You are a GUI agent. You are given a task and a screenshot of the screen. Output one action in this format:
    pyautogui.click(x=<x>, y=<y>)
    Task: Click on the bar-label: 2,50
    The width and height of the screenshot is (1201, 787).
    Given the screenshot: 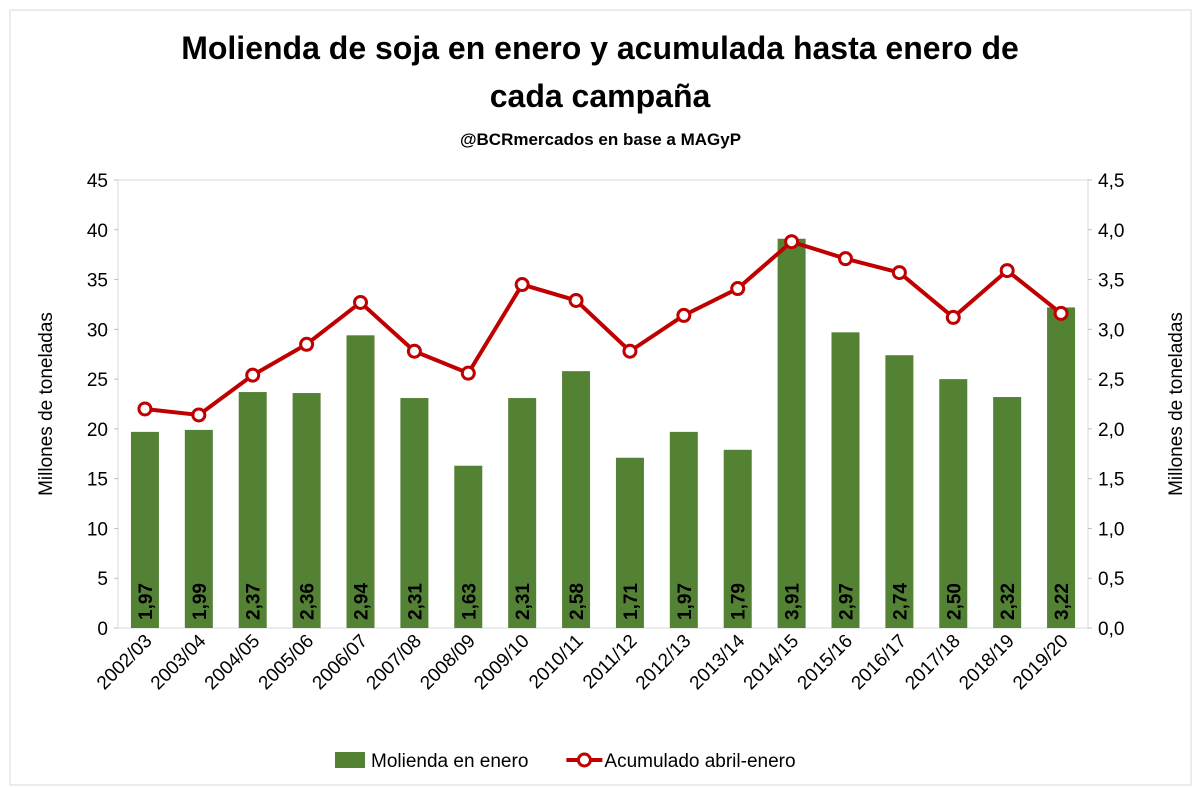 What is the action you would take?
    pyautogui.click(x=954, y=601)
    